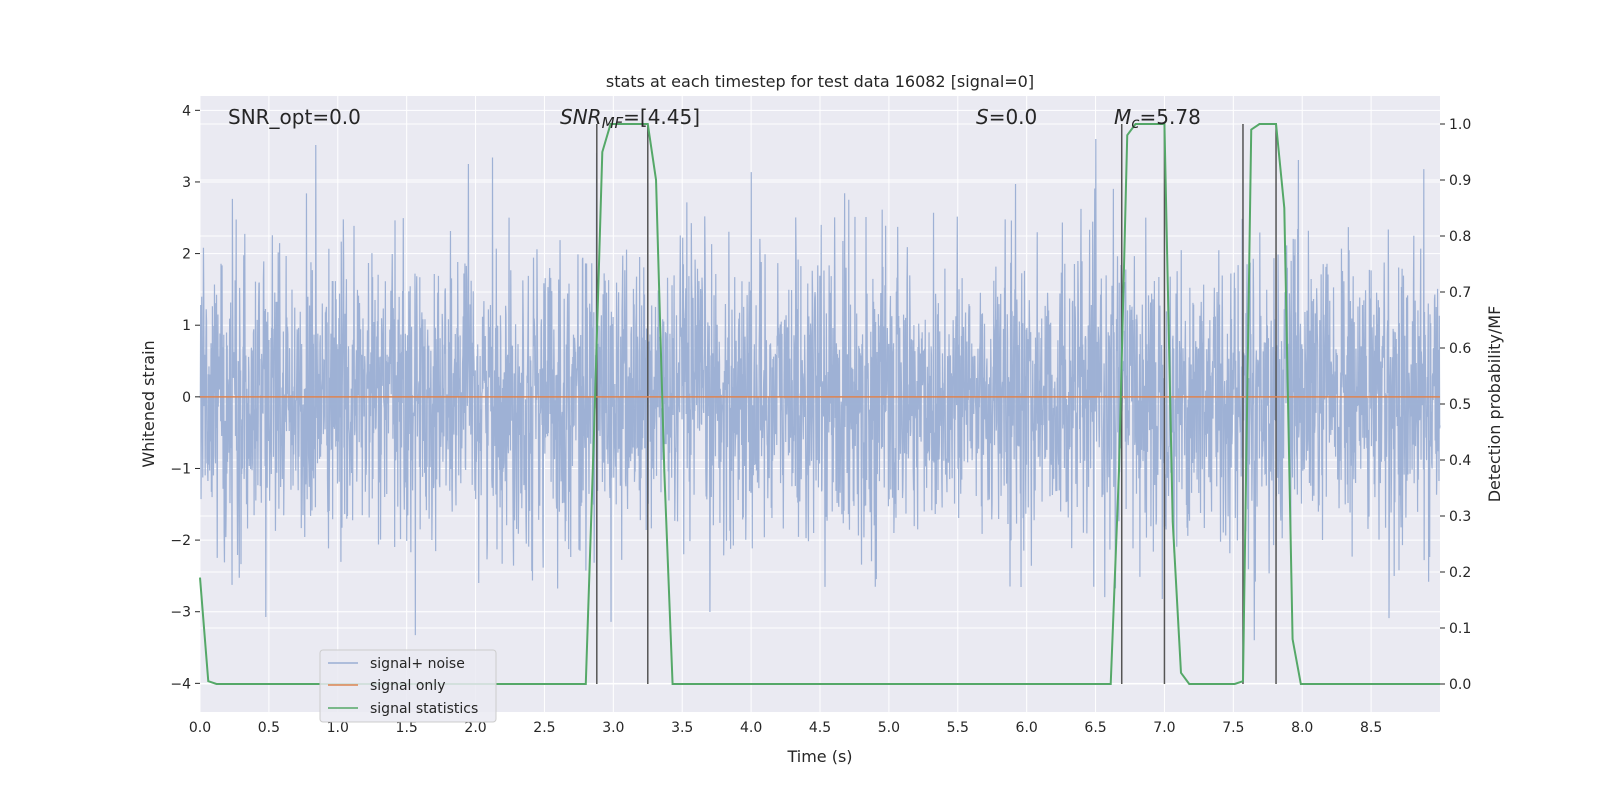 This screenshot has width=1600, height=800. I want to click on x-tick-label: 4.5, so click(820, 728).